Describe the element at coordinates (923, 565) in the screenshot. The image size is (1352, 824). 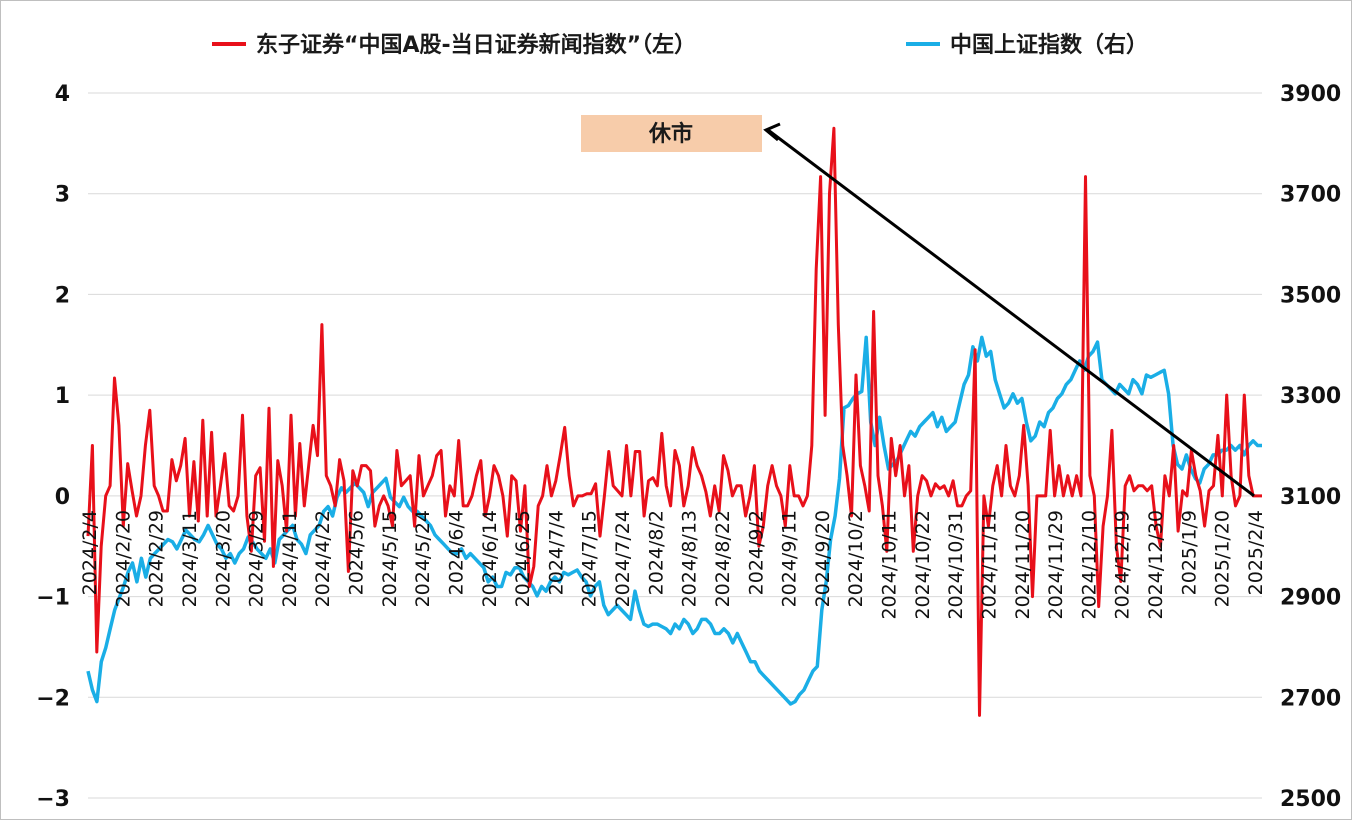
I see `x-tick-label: 2024/10/22` at that location.